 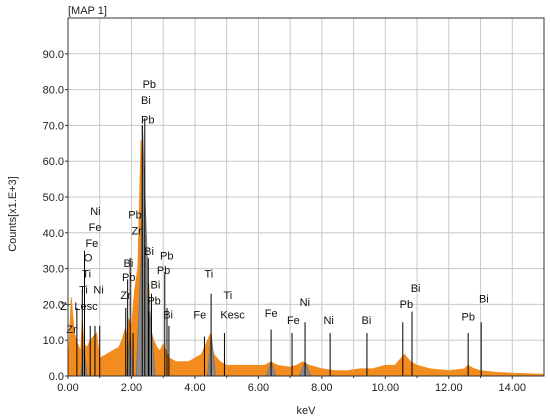 What do you see at coordinates (53, 270) in the screenshot?
I see `y-tick-label: 30.0` at bounding box center [53, 270].